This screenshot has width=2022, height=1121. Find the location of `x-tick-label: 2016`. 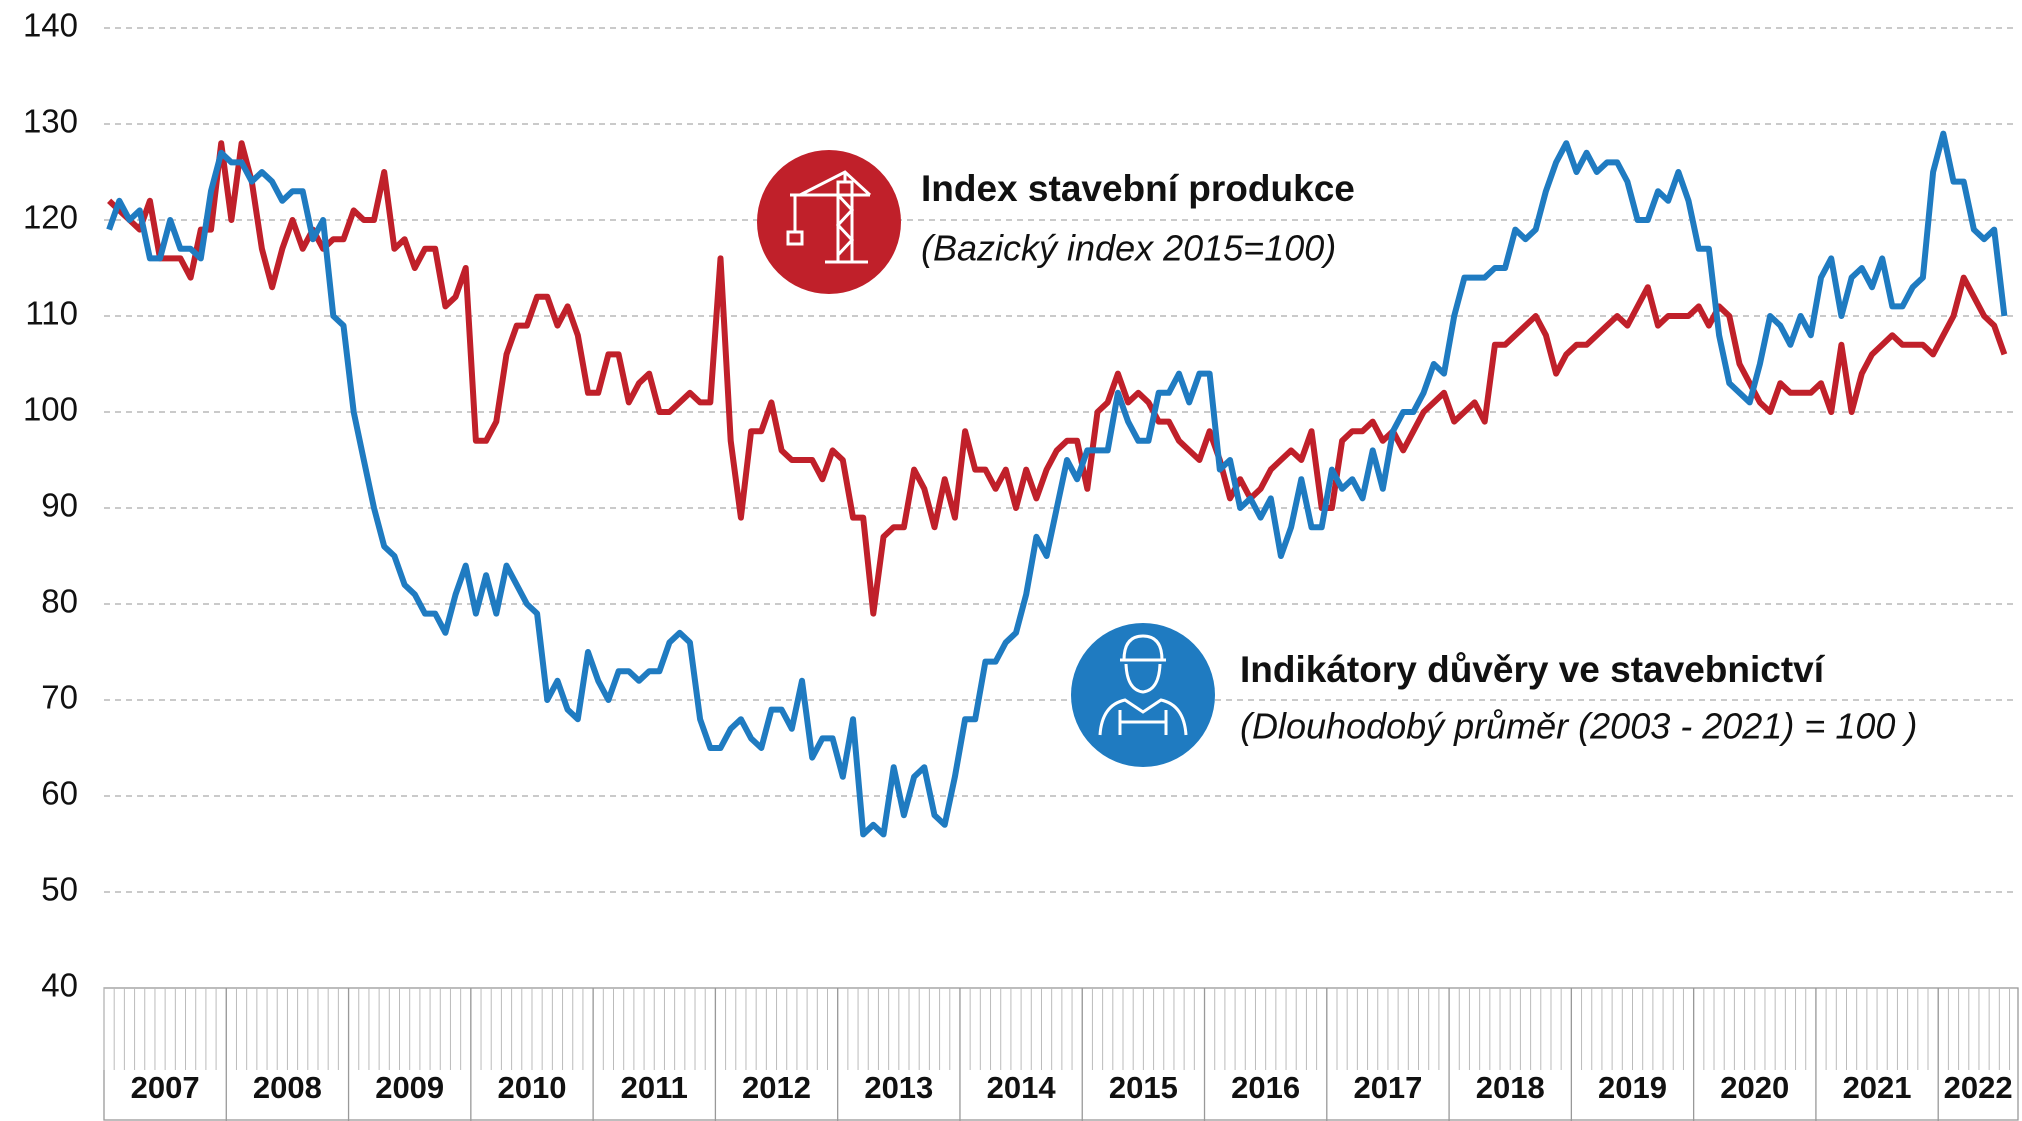

x-tick-label: 2016 is located at coordinates (1265, 1087).